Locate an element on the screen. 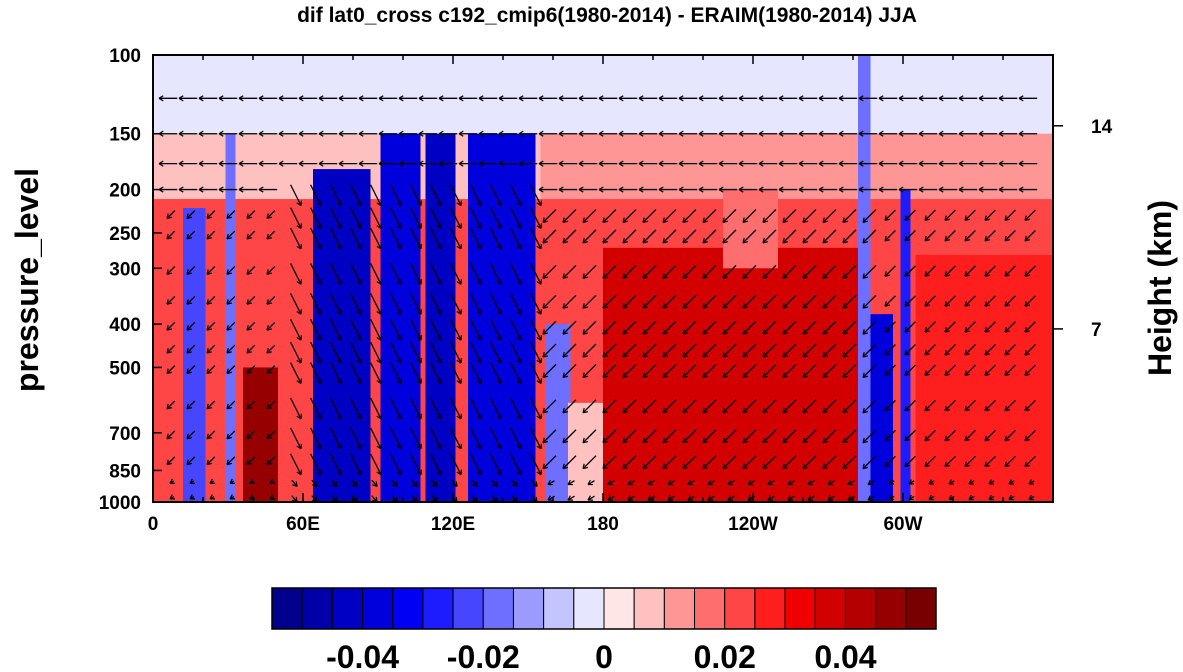 The image size is (1183, 672). x-tick-label: 120E is located at coordinates (453, 524).